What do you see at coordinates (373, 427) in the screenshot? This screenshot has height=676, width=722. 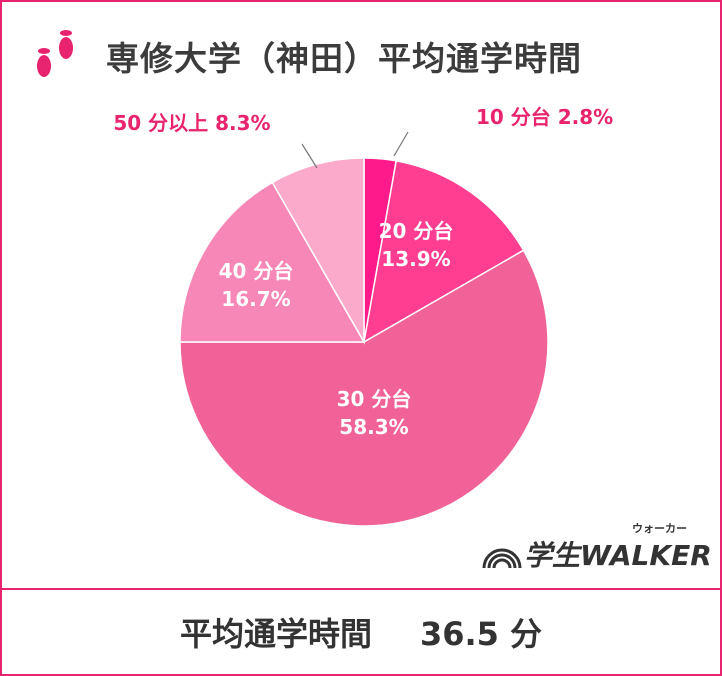 I see `slice-value-2: 58.3%` at bounding box center [373, 427].